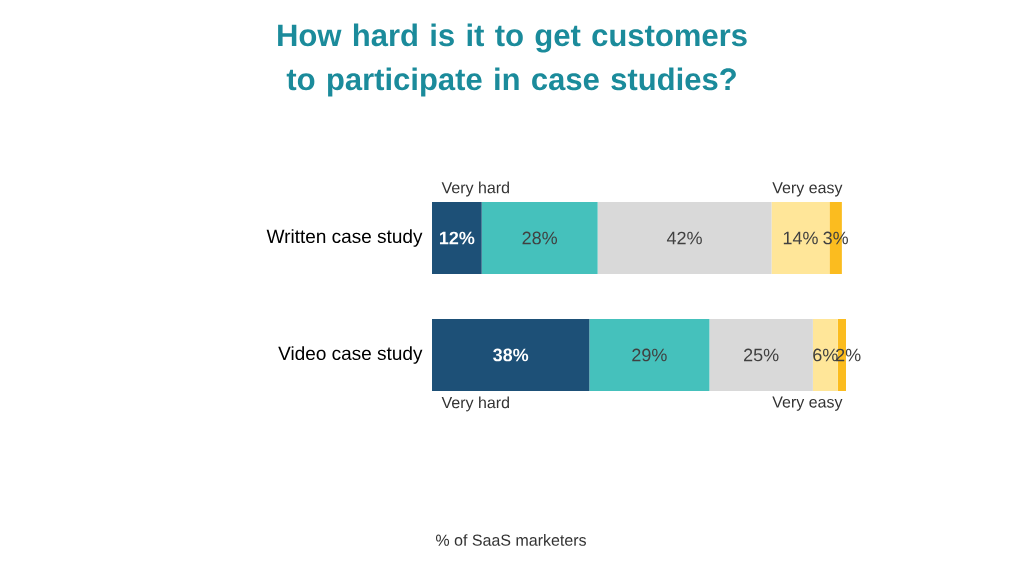 This screenshot has width=1024, height=576. I want to click on y-tick-label: Written case study, so click(344, 238).